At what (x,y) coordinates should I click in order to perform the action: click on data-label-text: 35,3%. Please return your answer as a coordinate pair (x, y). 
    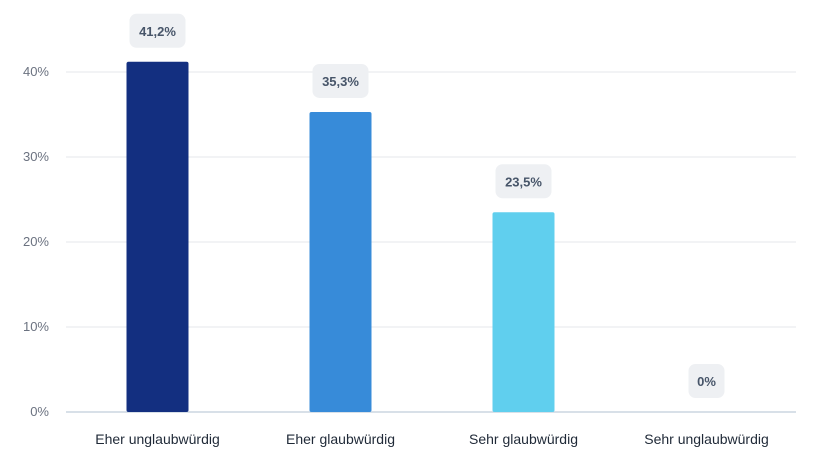
    Looking at the image, I should click on (340, 81).